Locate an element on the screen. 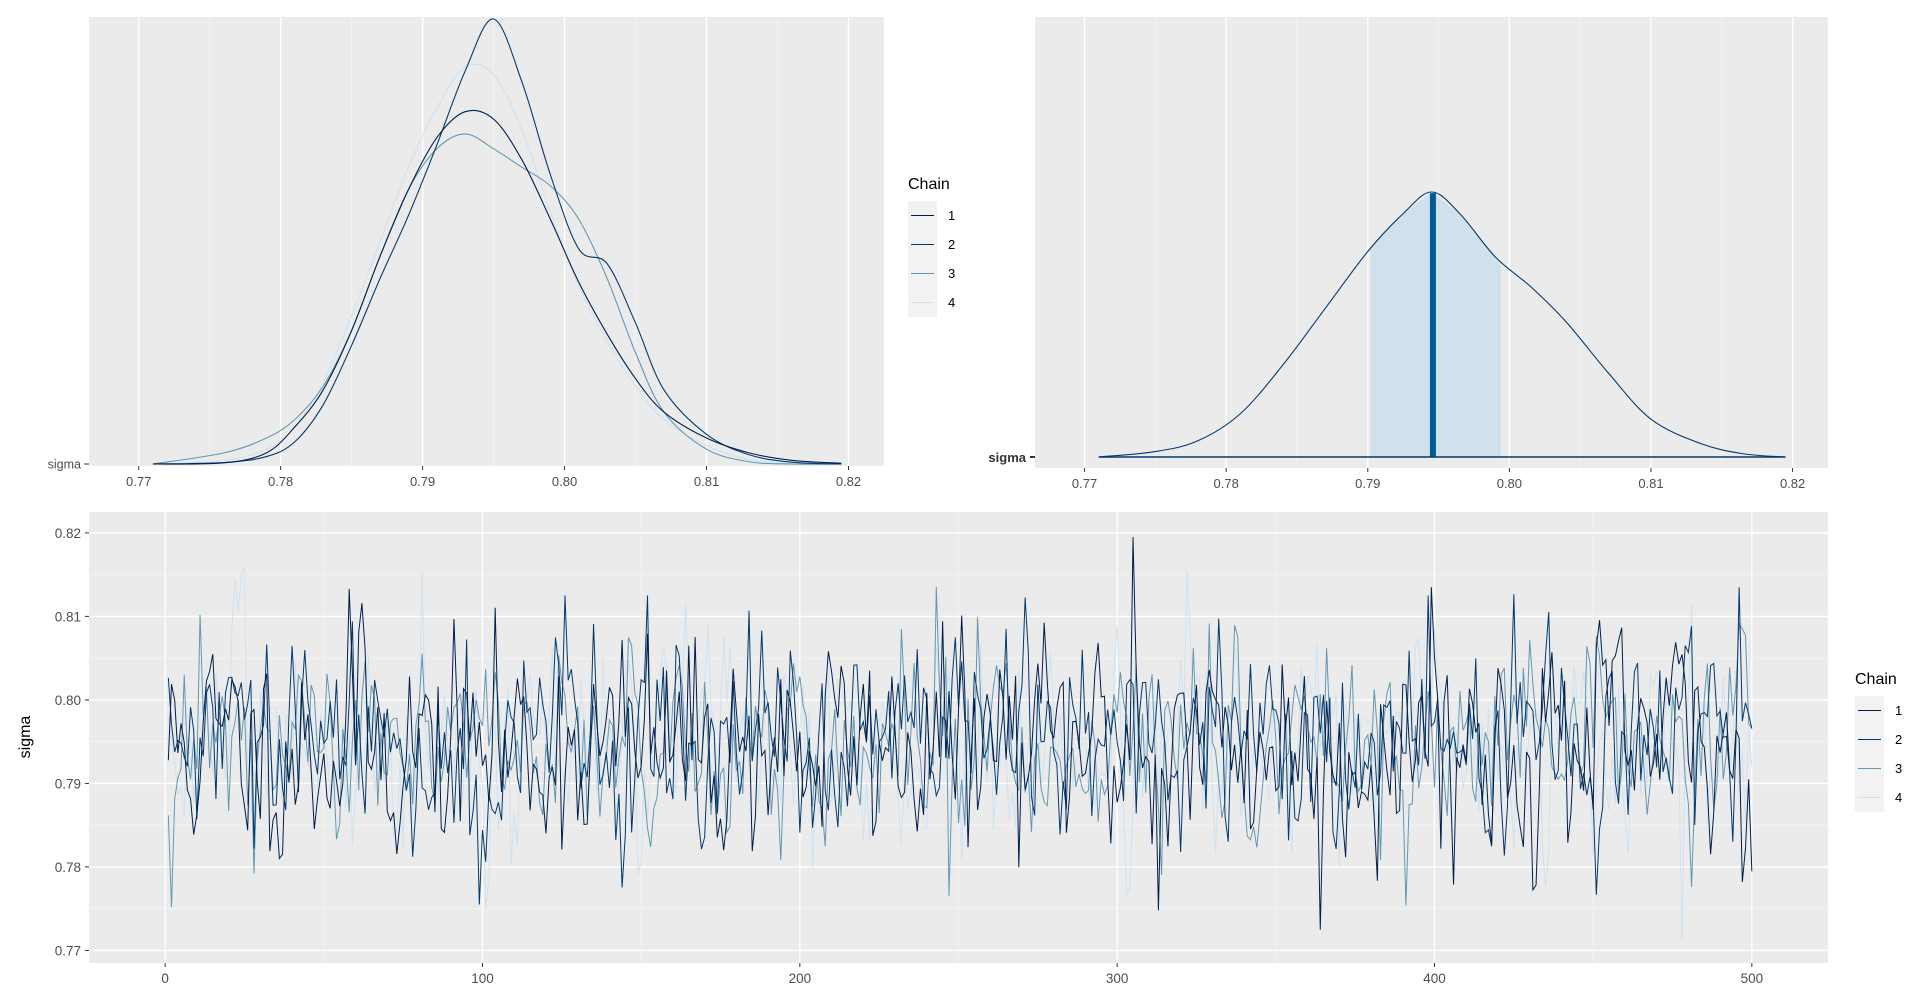 Image resolution: width=1920 pixels, height=1001 pixels. trace-y-tick-label: 0.79 is located at coordinates (68, 783).